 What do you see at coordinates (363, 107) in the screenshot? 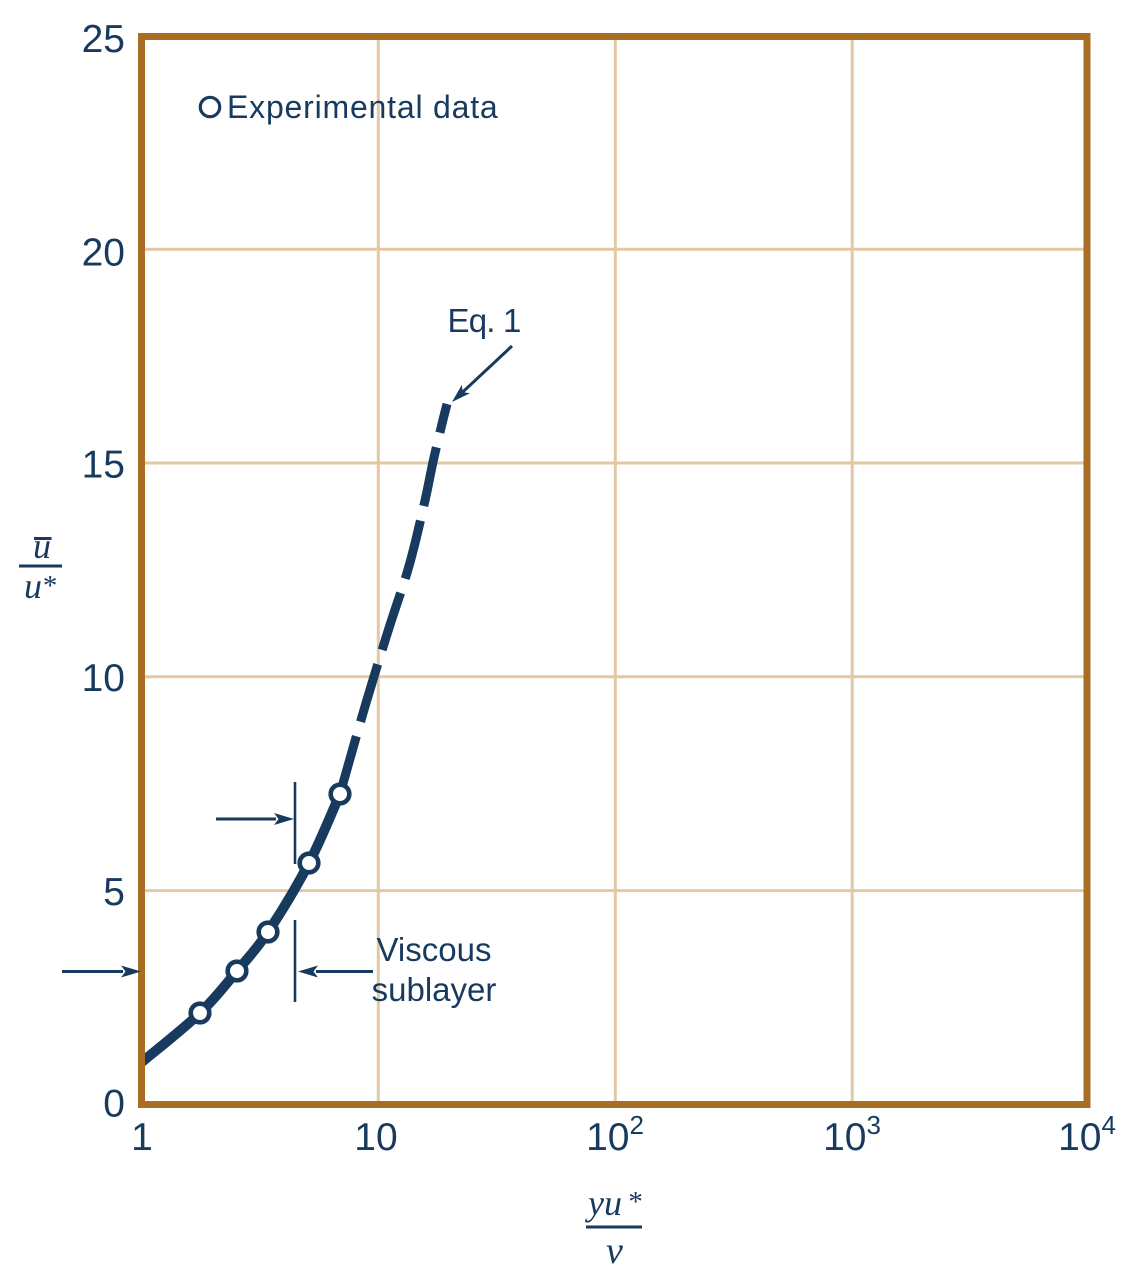
I see `svg-text: Experimental data` at bounding box center [363, 107].